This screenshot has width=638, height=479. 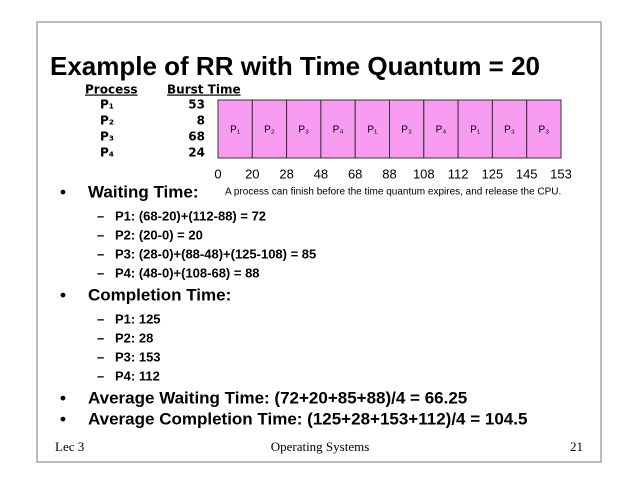 I want to click on burst-time: 24, so click(x=196, y=153).